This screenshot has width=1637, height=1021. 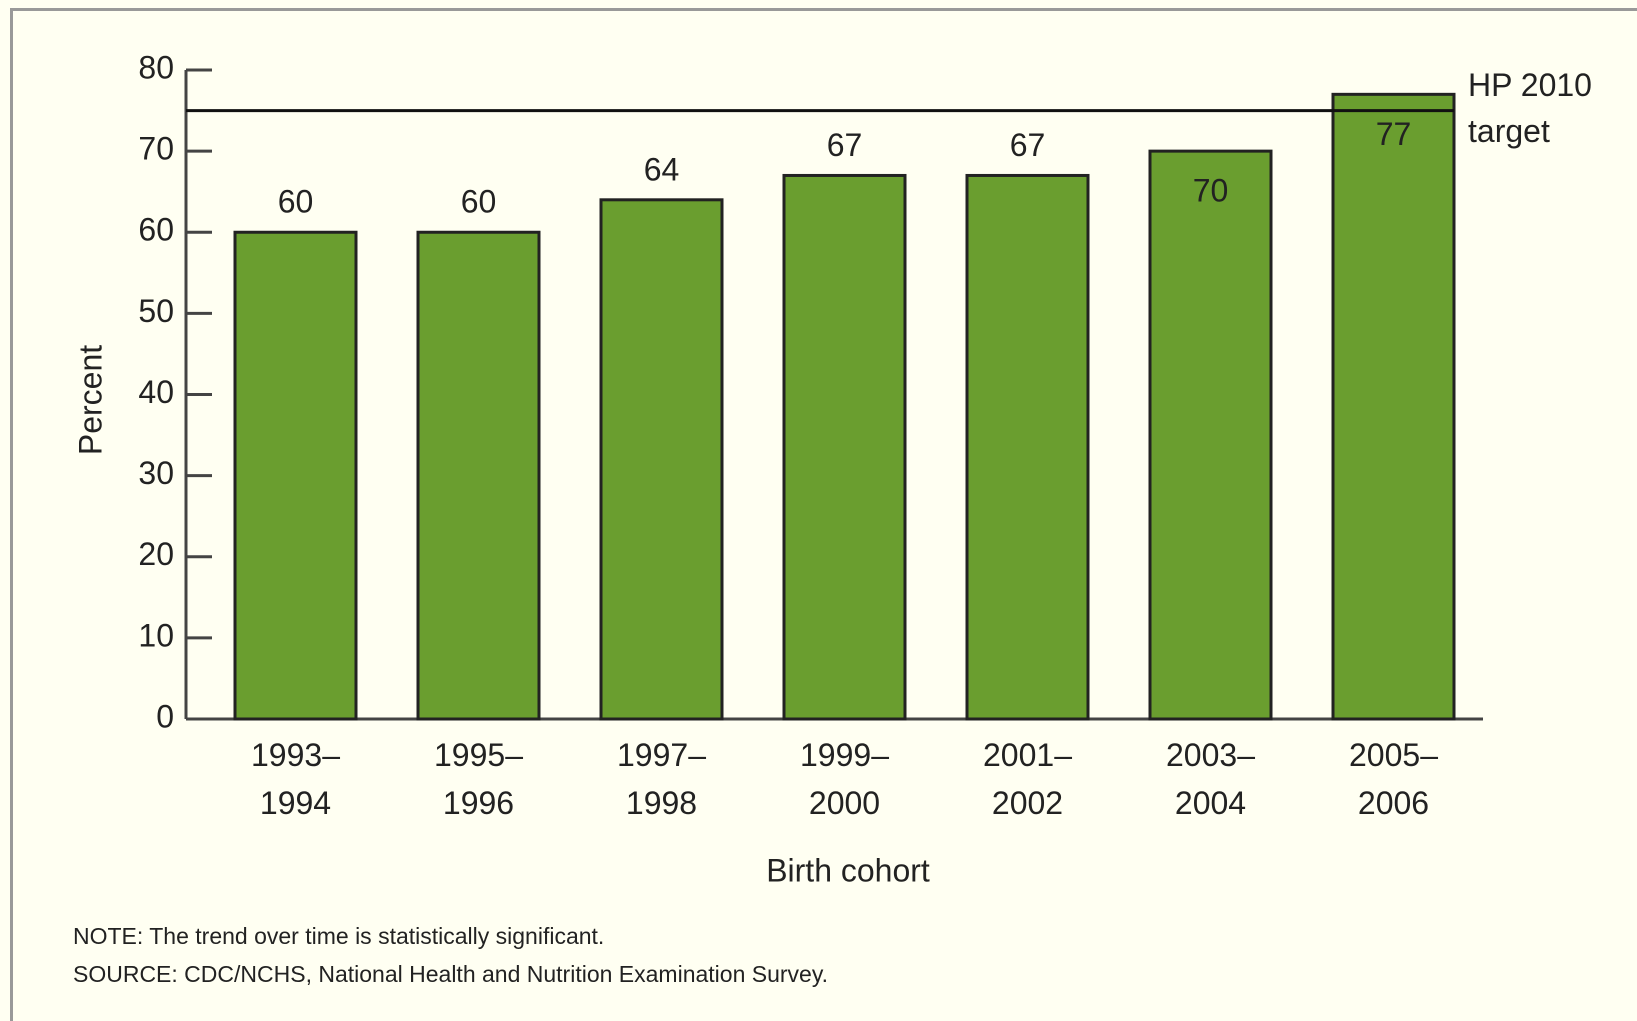 What do you see at coordinates (661, 779) in the screenshot?
I see `x-tick-label: 1997–1998` at bounding box center [661, 779].